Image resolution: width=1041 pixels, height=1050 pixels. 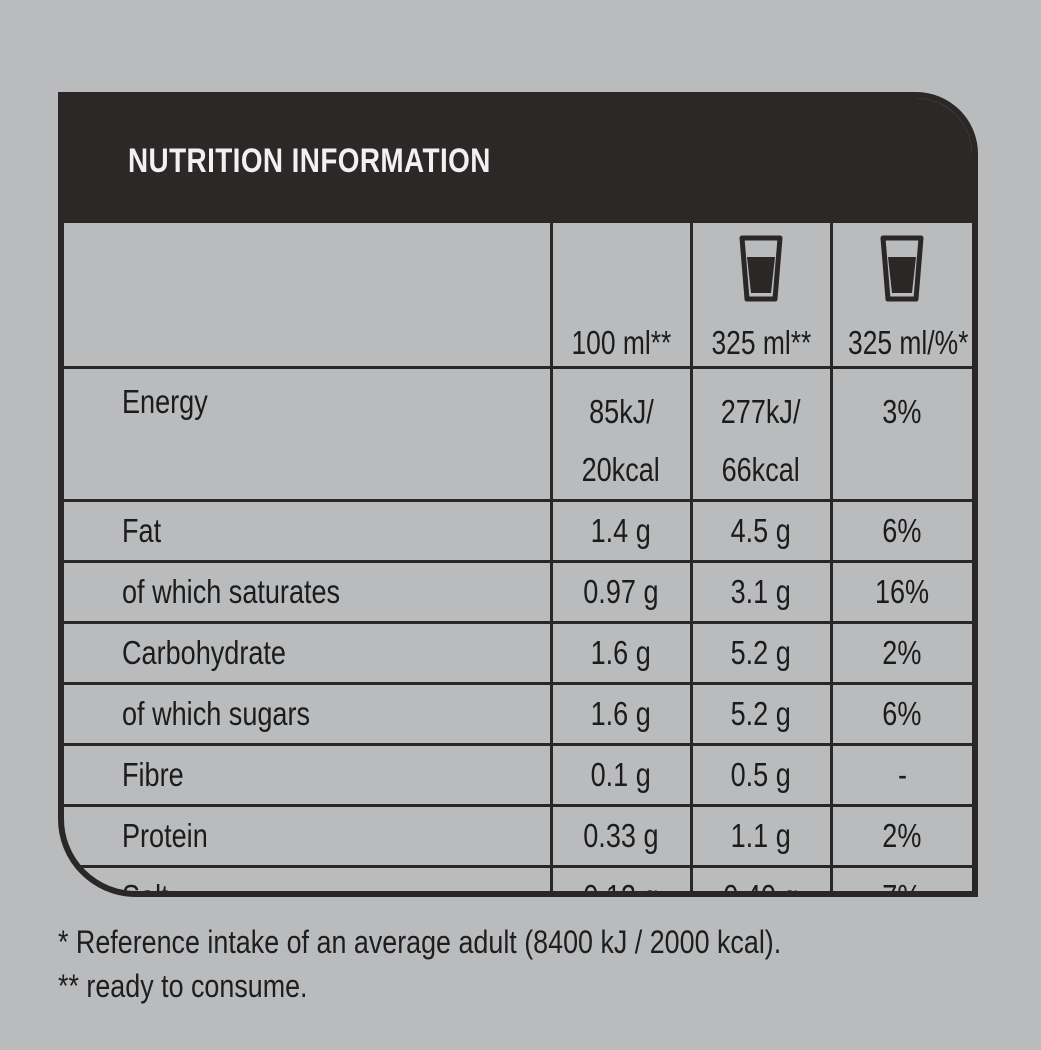 I want to click on nutrient-label: Carbohydrate, so click(x=204, y=652).